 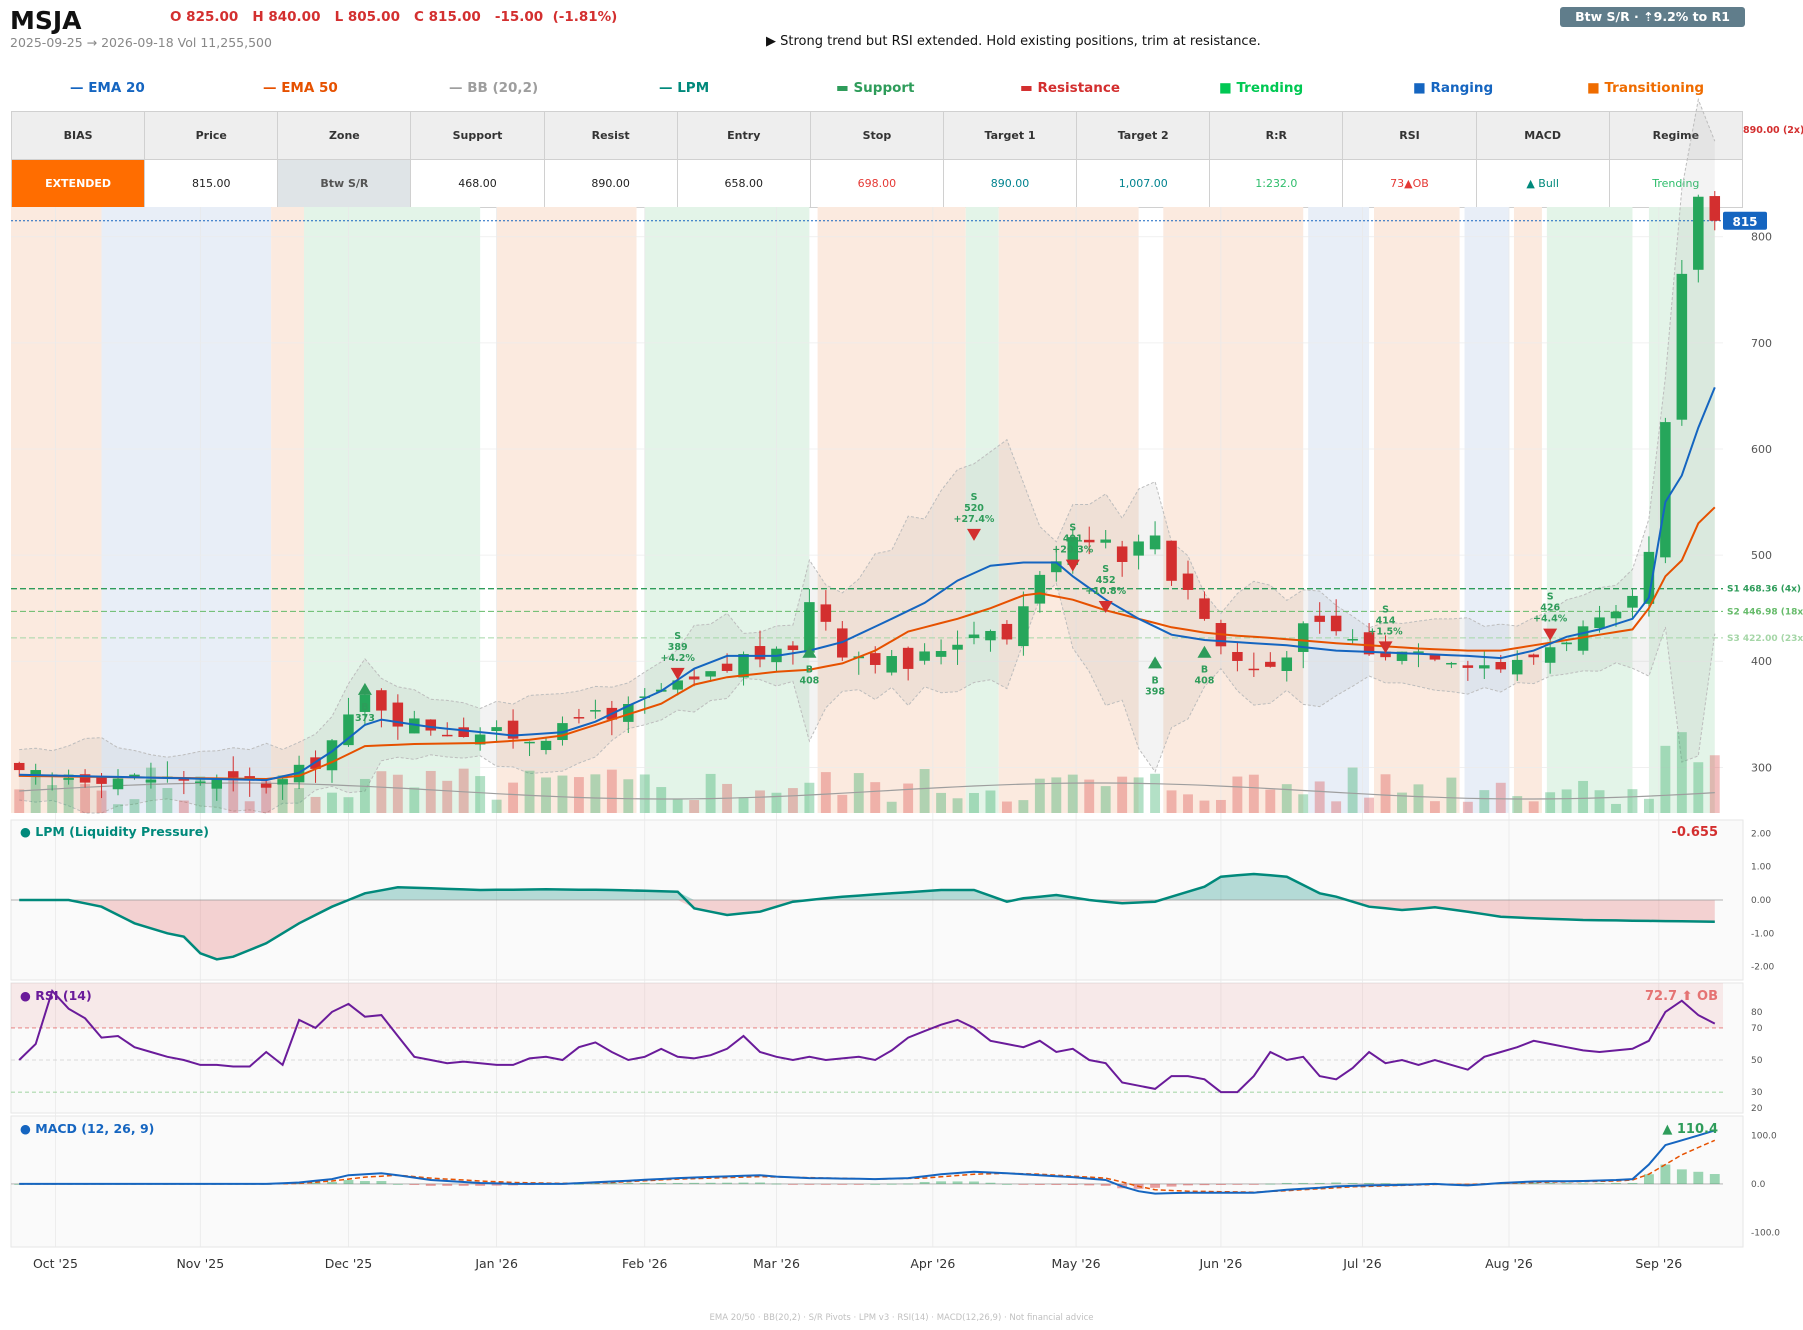 What do you see at coordinates (1010, 135) in the screenshot?
I see `col-header-target1: Target 1` at bounding box center [1010, 135].